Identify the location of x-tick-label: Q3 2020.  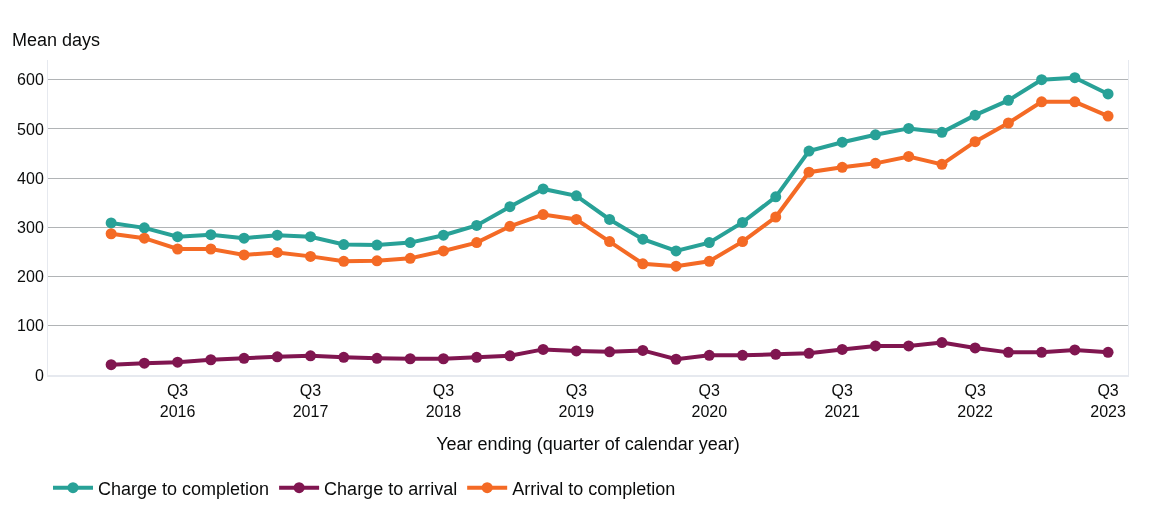
(709, 401).